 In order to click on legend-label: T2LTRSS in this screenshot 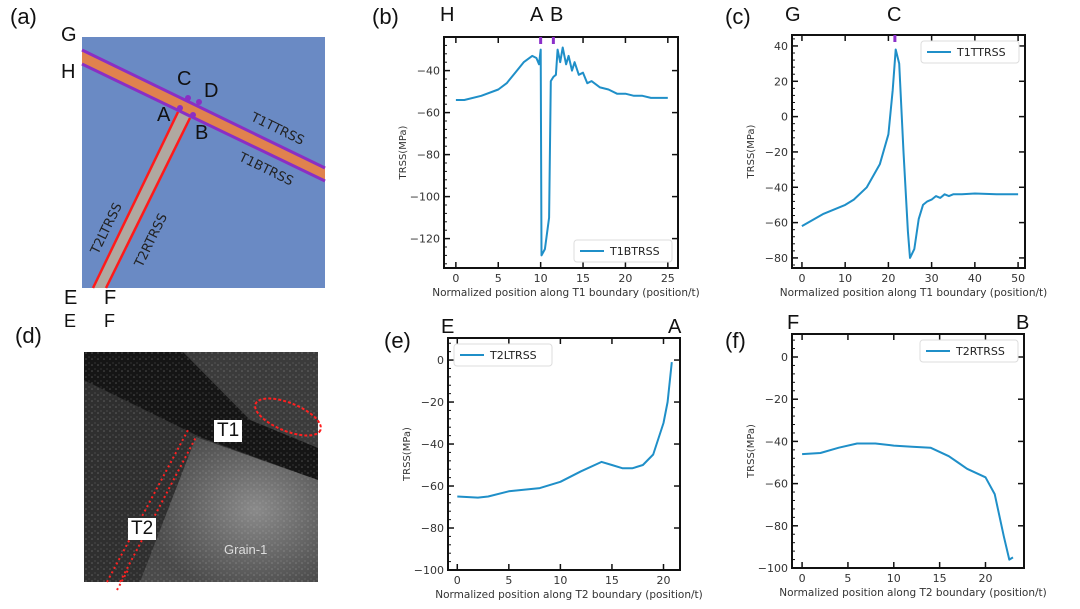, I will do `click(513, 355)`.